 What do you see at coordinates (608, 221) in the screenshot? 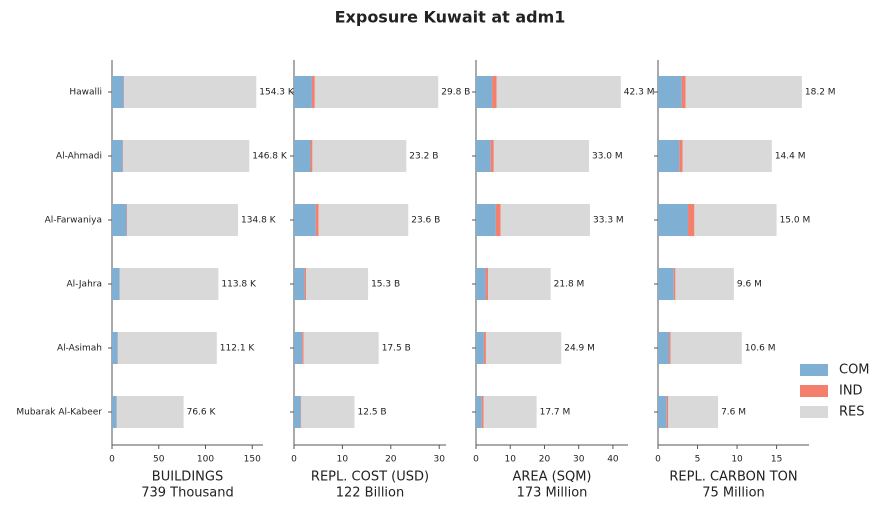
I see `total-label: 33.3 M` at bounding box center [608, 221].